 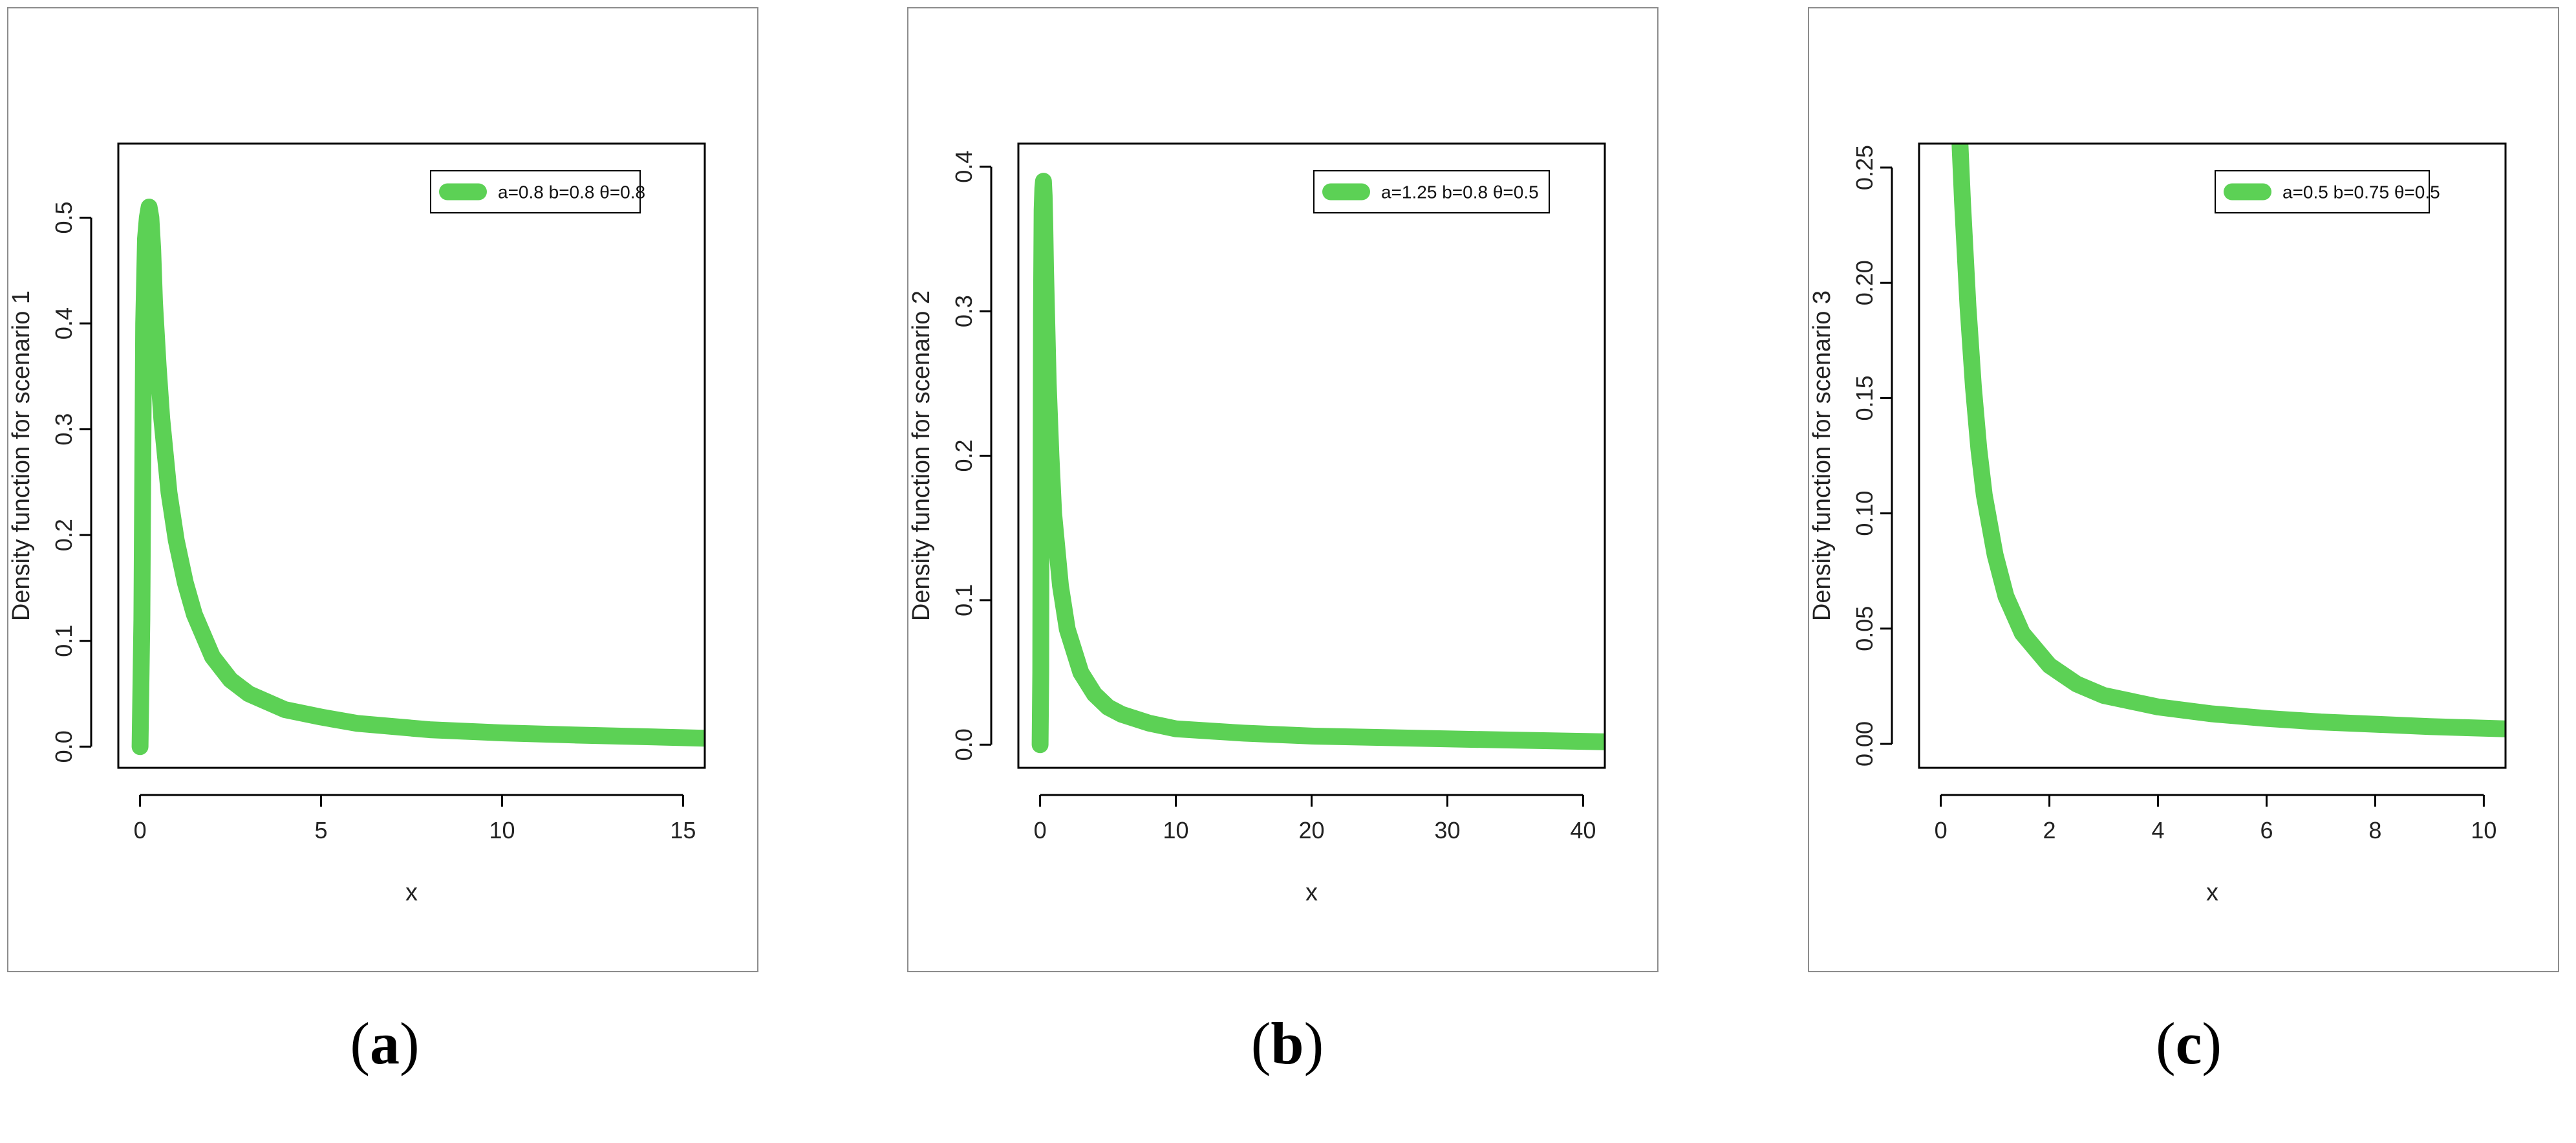 I want to click on panel-b-plot-box, so click(x=1311, y=455).